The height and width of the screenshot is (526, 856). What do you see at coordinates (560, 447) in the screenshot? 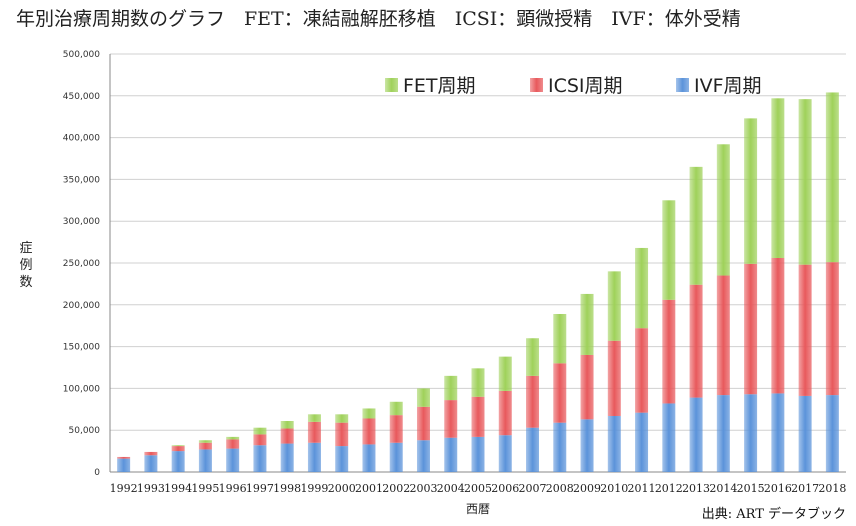
I see `bar-ivf-2008` at bounding box center [560, 447].